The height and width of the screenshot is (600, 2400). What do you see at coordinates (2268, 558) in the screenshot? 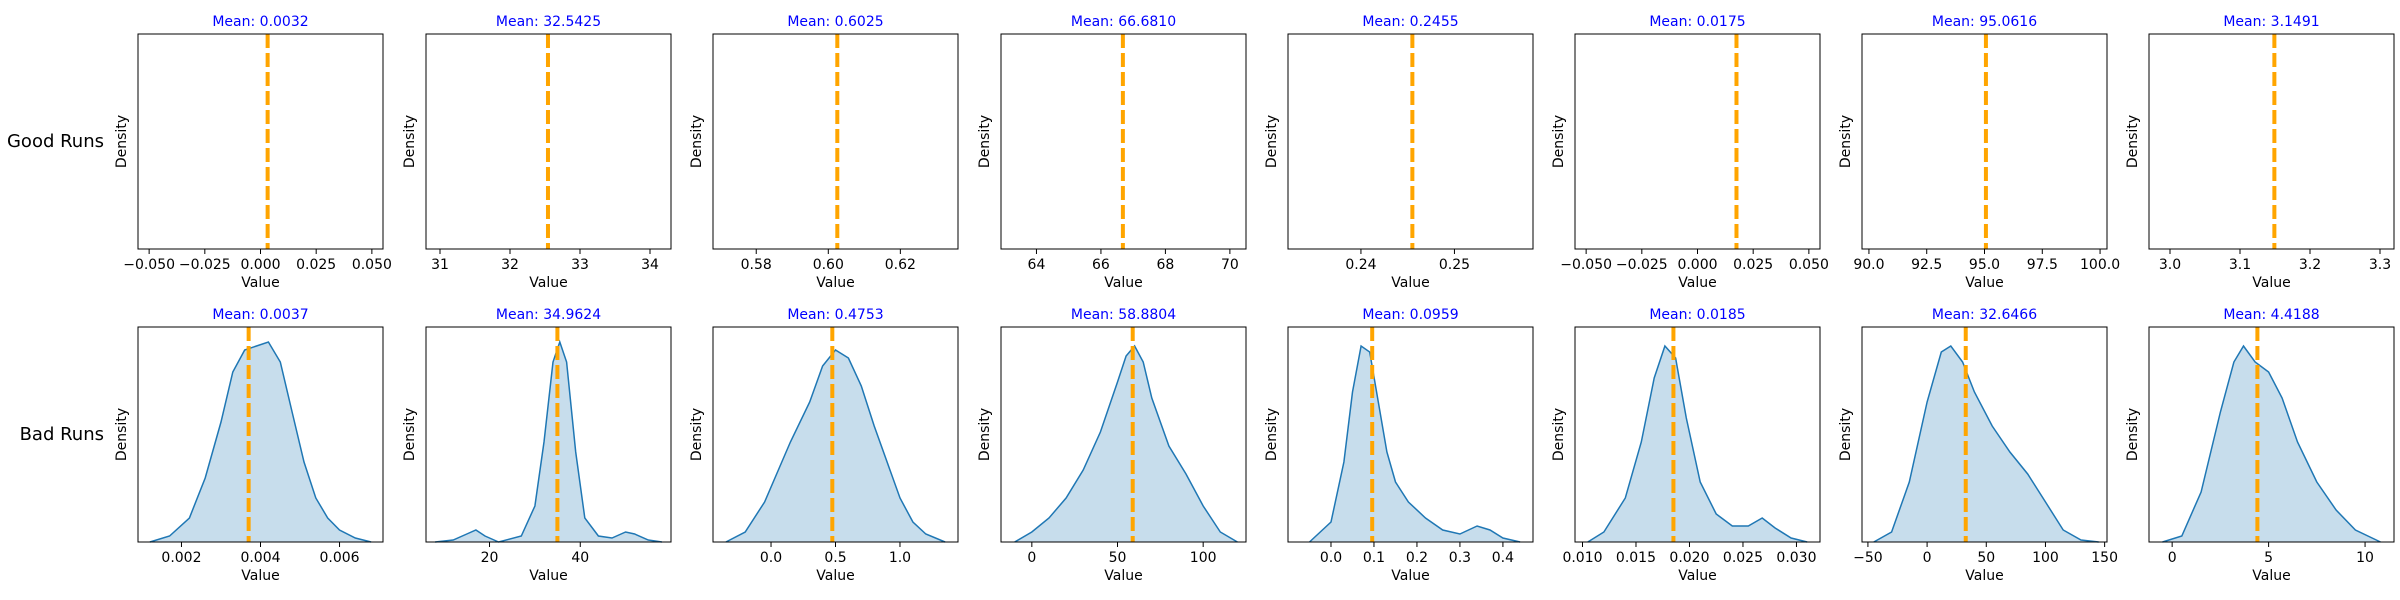
I see `x-tick-label: 5` at bounding box center [2268, 558].